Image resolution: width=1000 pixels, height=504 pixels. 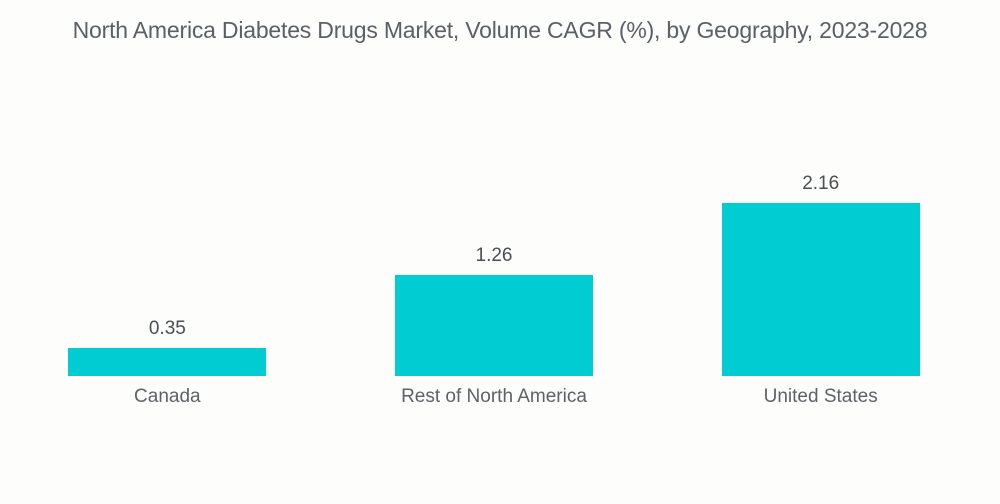 I want to click on category-label: United States, so click(x=820, y=396).